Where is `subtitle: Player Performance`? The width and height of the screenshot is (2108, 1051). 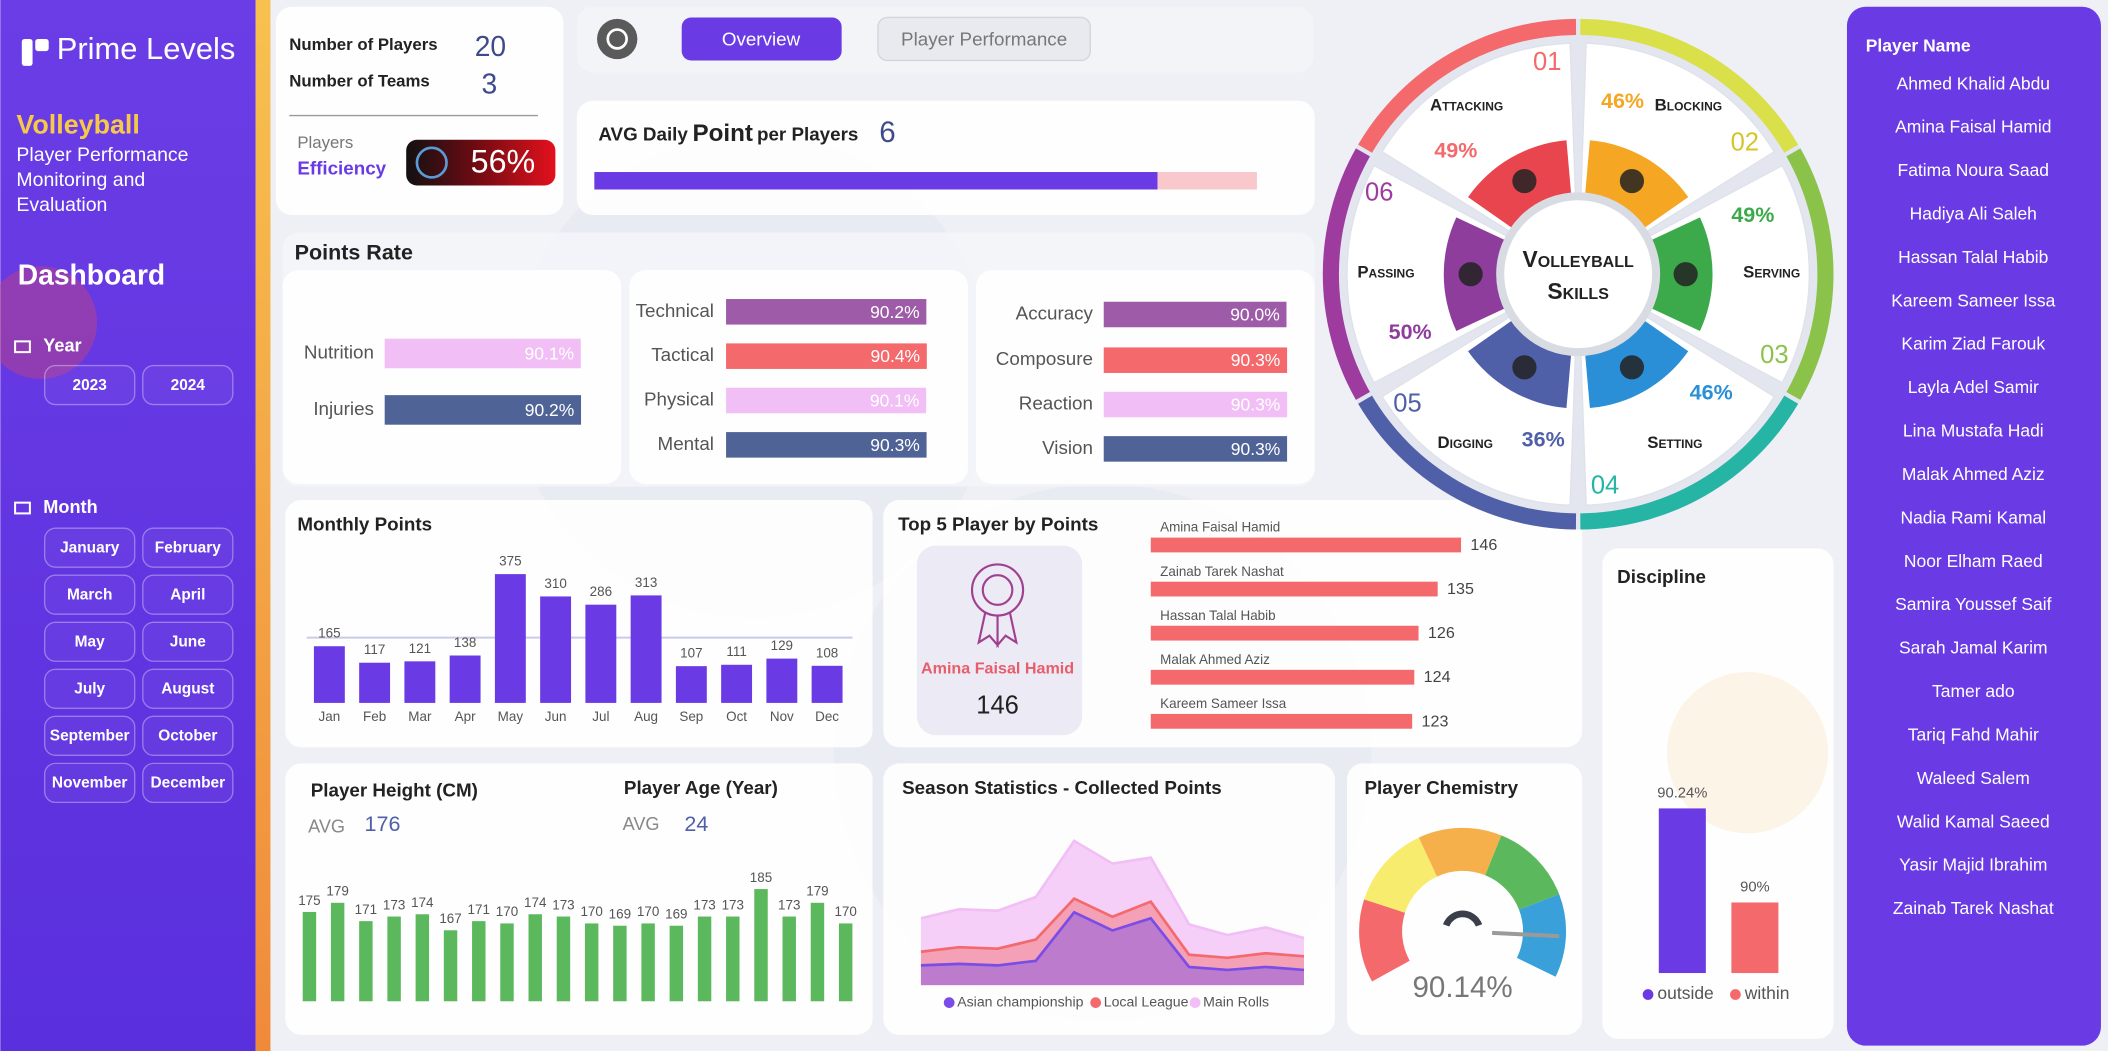
subtitle: Player Performance is located at coordinates (102, 155).